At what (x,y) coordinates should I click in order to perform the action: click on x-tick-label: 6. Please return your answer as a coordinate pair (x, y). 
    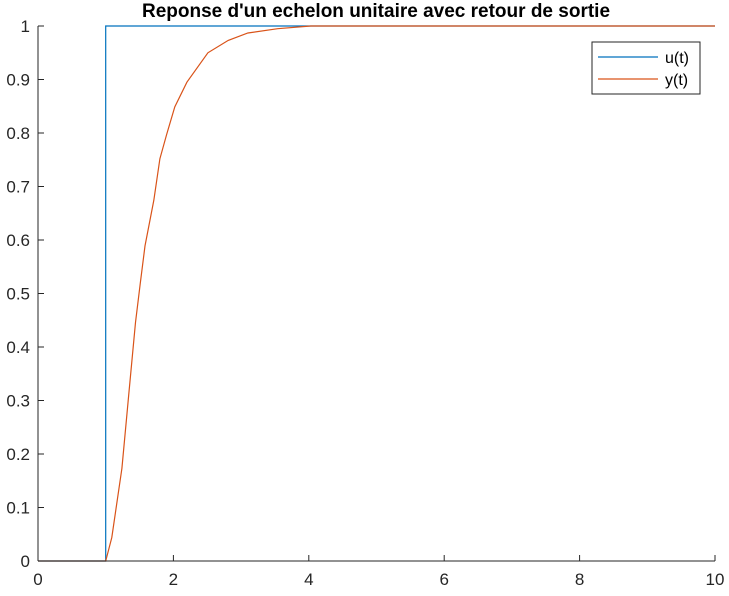
    Looking at the image, I should click on (443, 579).